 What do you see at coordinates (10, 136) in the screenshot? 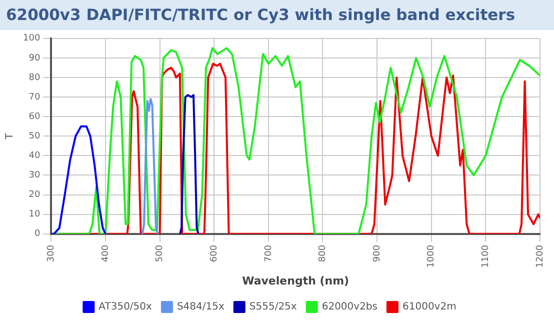
I see `y-axis-title: T` at bounding box center [10, 136].